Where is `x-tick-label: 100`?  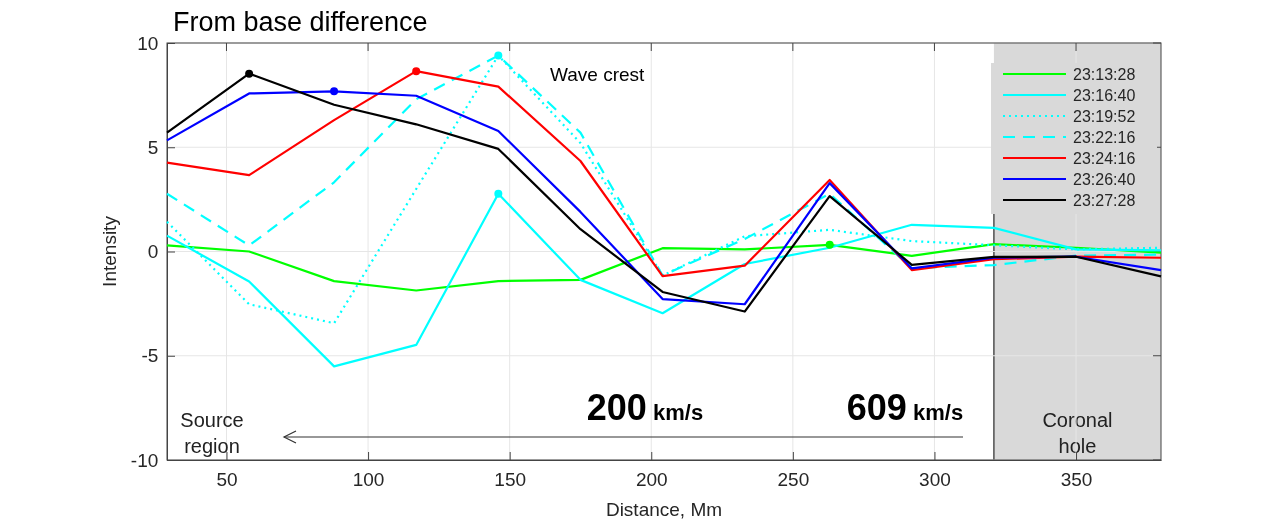 x-tick-label: 100 is located at coordinates (368, 479).